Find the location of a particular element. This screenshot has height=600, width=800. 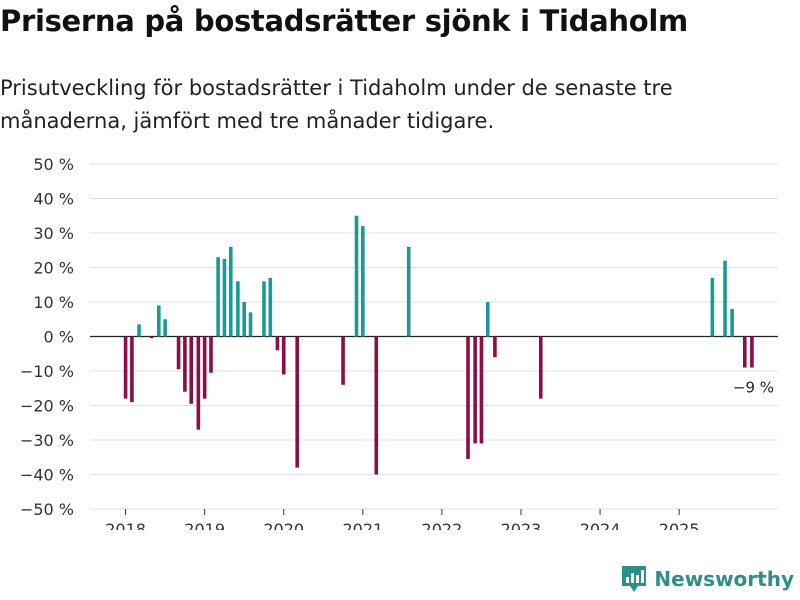

brand-logo: Newsworthy is located at coordinates (707, 579).